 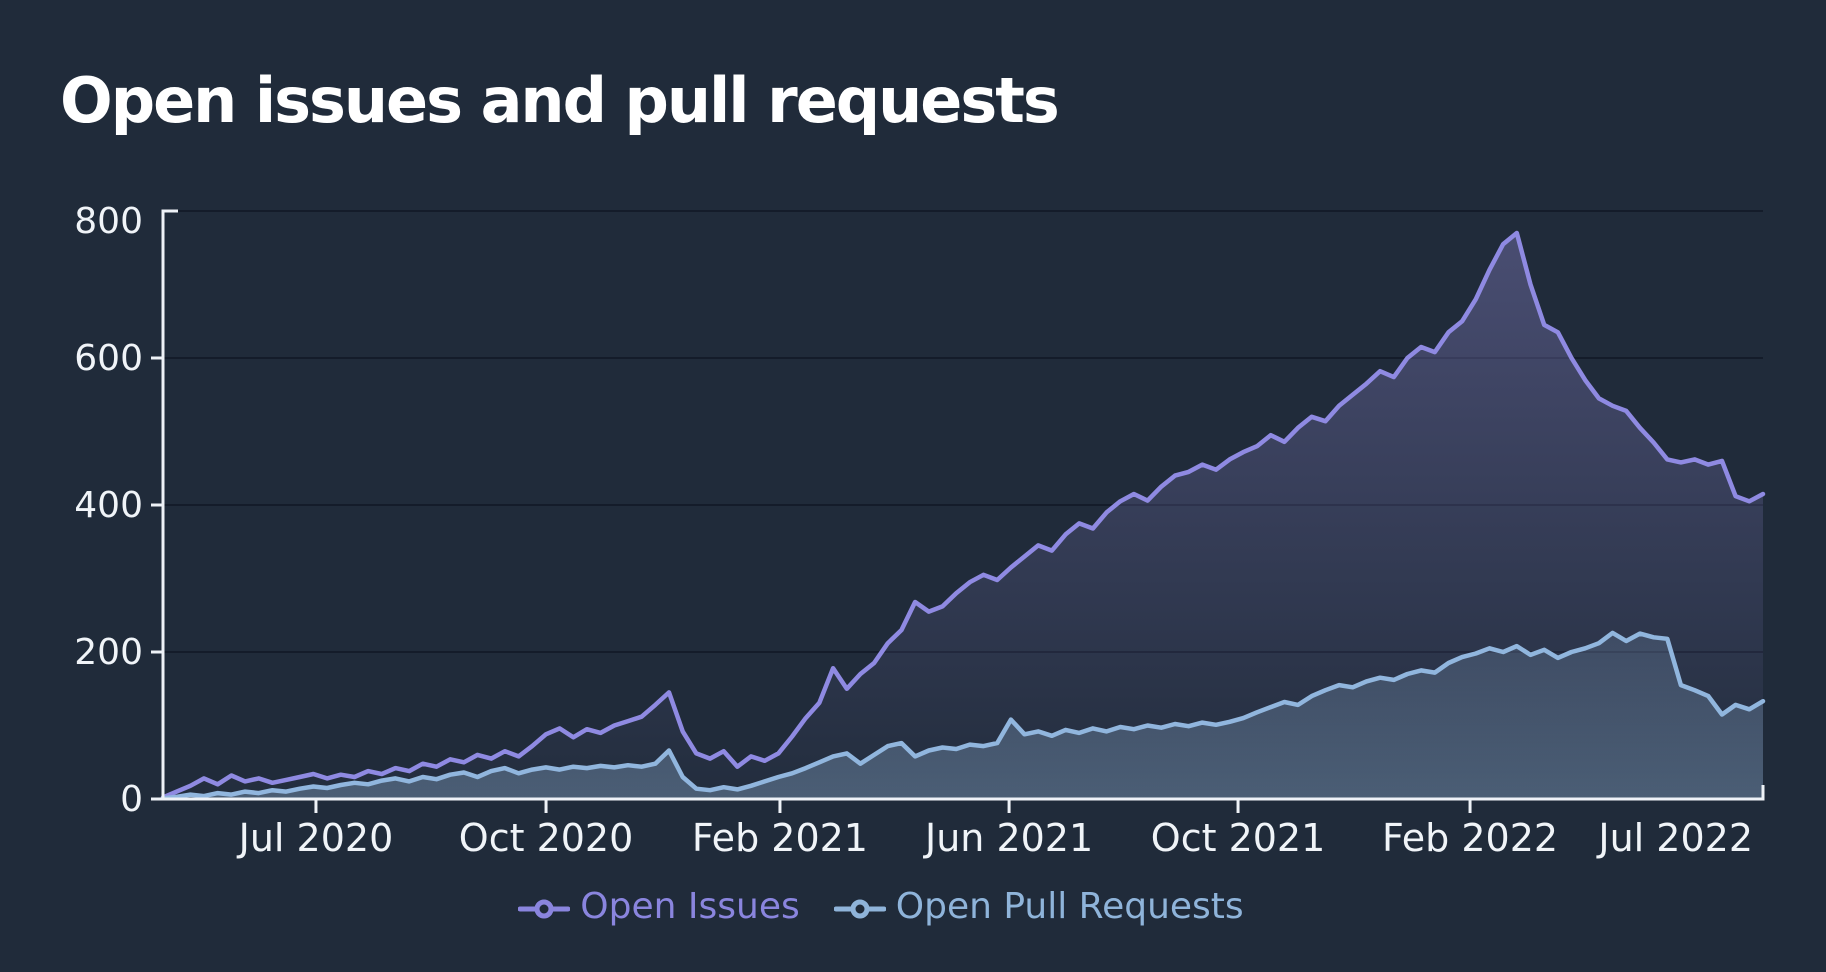 I want to click on open-pull-requests-marker-icon, so click(x=860, y=907).